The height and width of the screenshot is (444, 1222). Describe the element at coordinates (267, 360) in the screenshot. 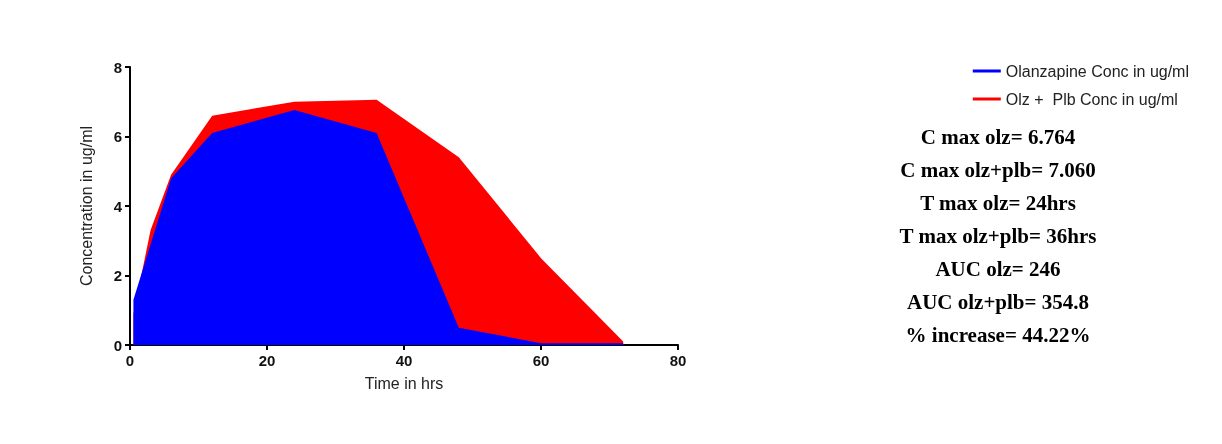

I see `x-tick-label: 20` at that location.